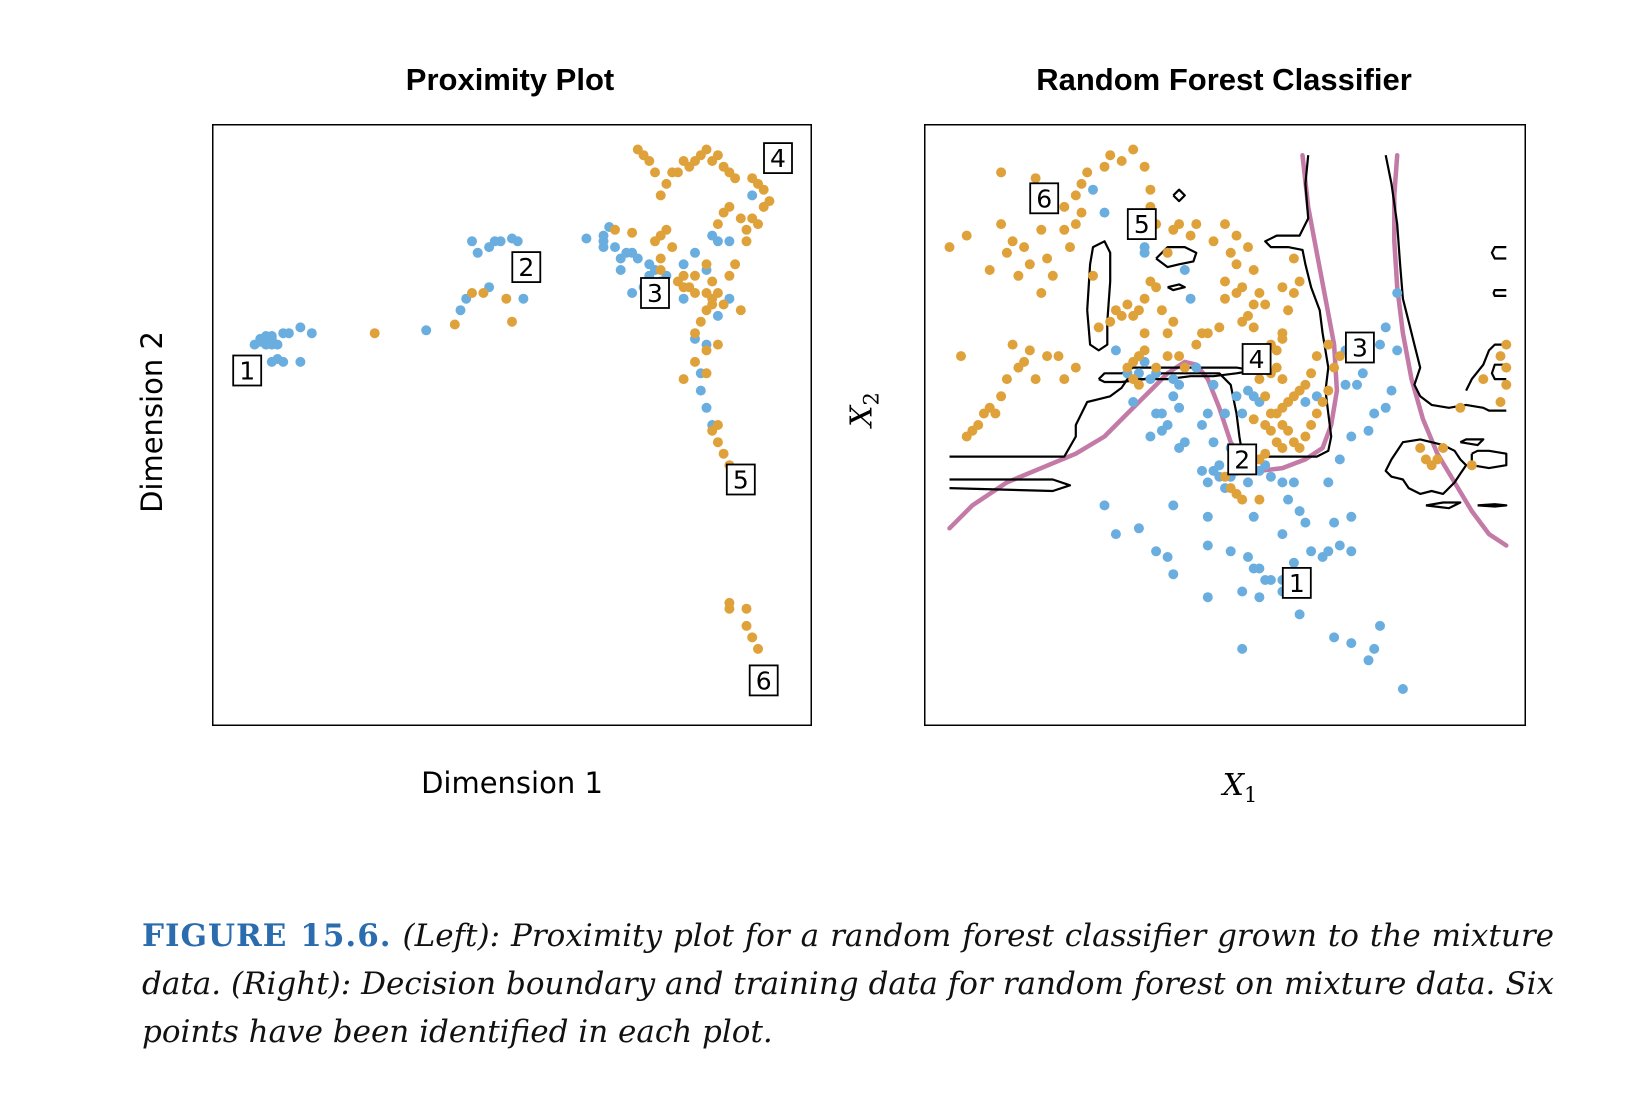  What do you see at coordinates (862, 416) in the screenshot?
I see `right-y-axis-symbol: X` at bounding box center [862, 416].